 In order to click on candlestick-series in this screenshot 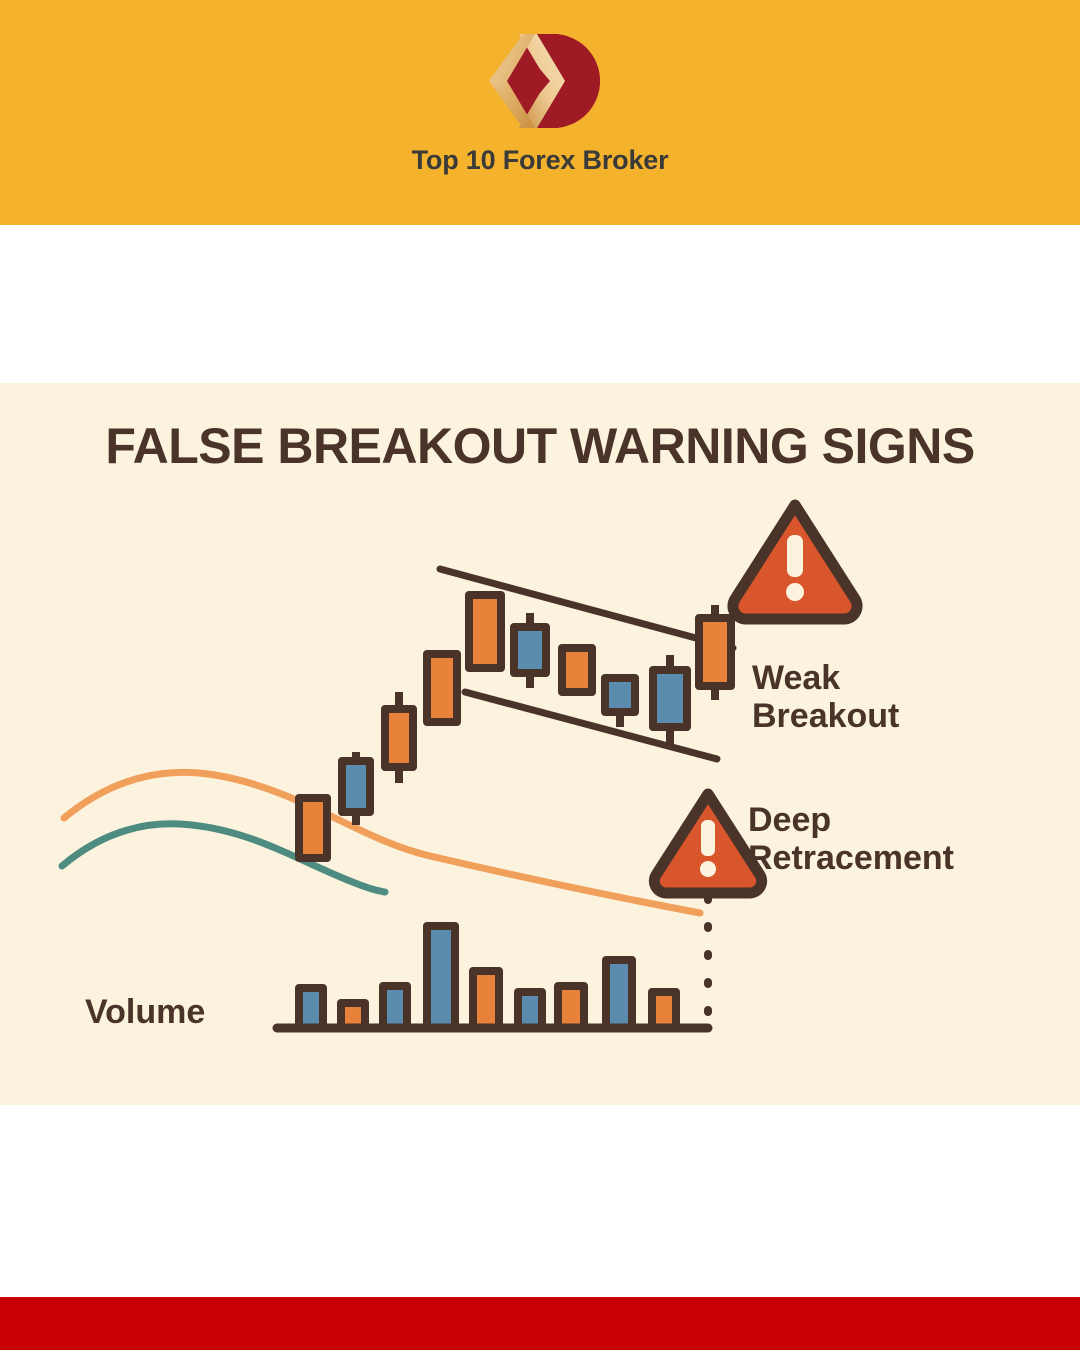, I will do `click(515, 726)`.